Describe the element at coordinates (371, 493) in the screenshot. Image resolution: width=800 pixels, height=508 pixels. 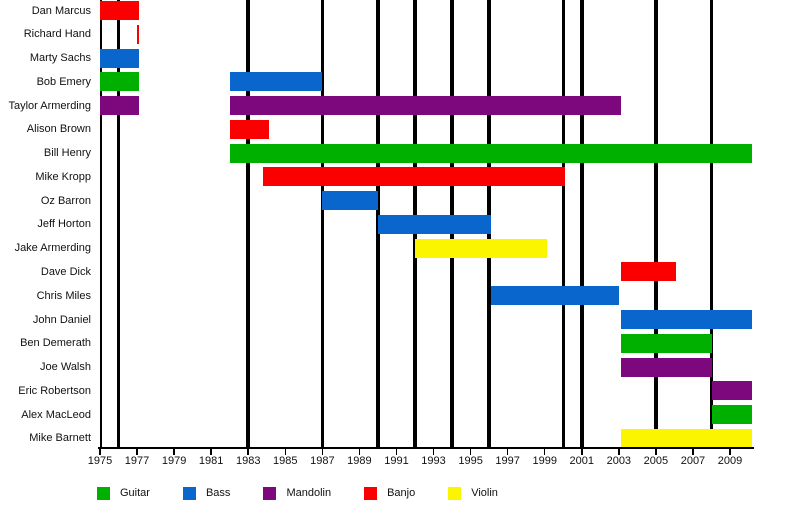
I see `banjo-color-swatch` at that location.